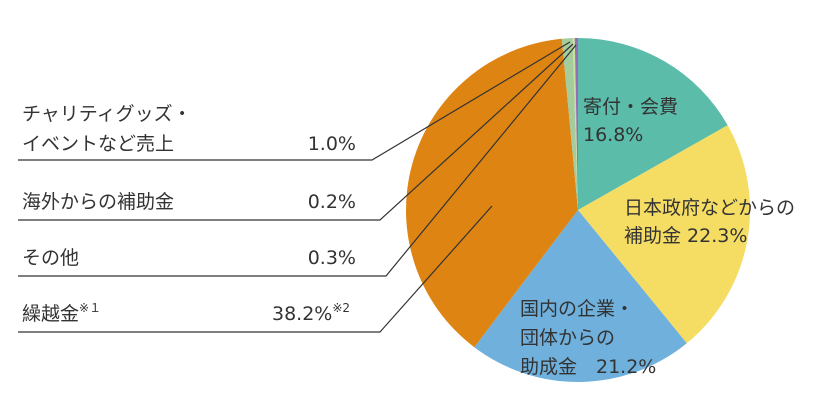  I want to click on value-charity: 1.0%, so click(332, 144).